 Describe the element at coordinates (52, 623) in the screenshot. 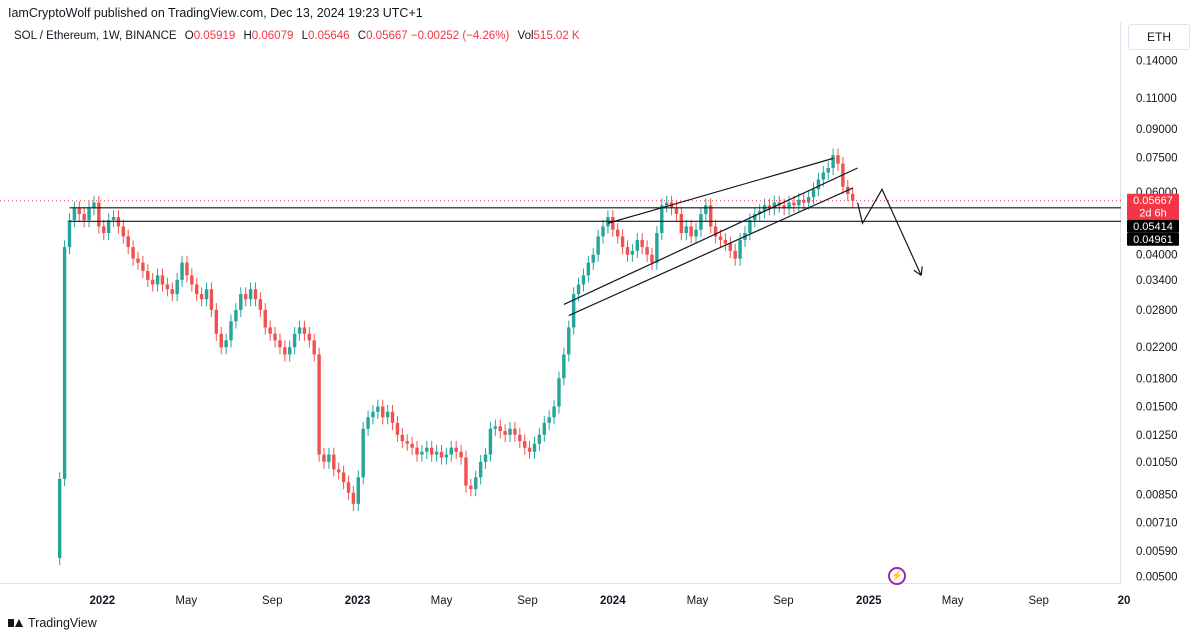

I see `footer-brand: TradingView` at that location.